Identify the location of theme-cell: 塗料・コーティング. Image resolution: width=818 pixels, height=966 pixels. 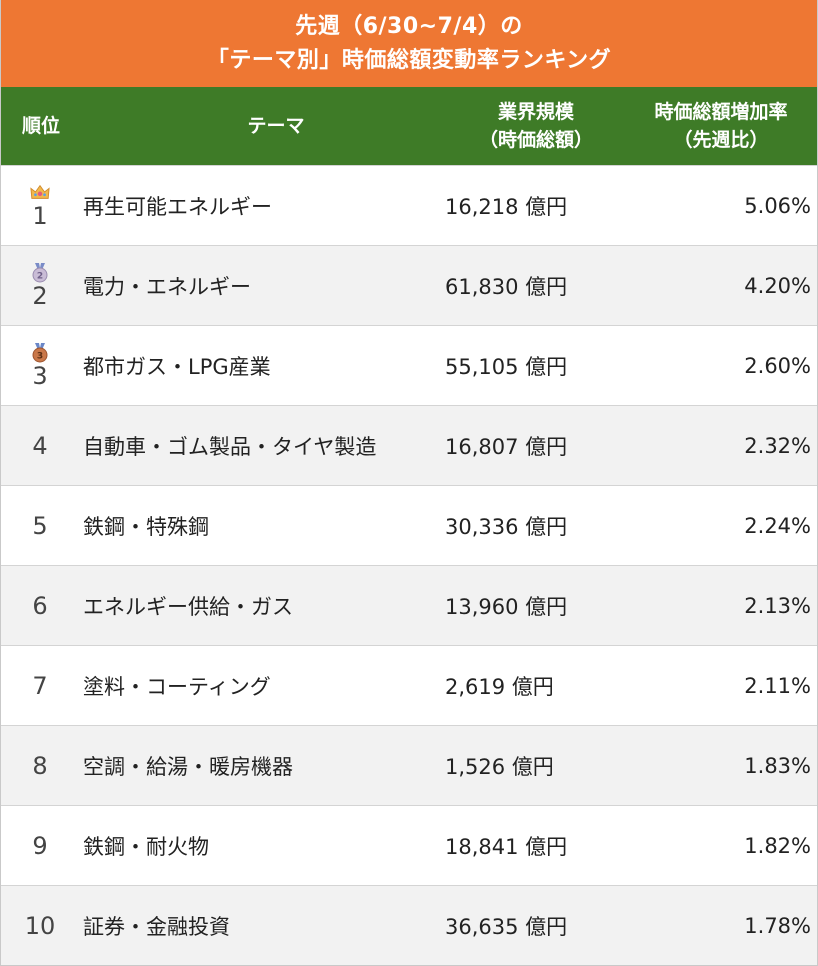
(177, 687).